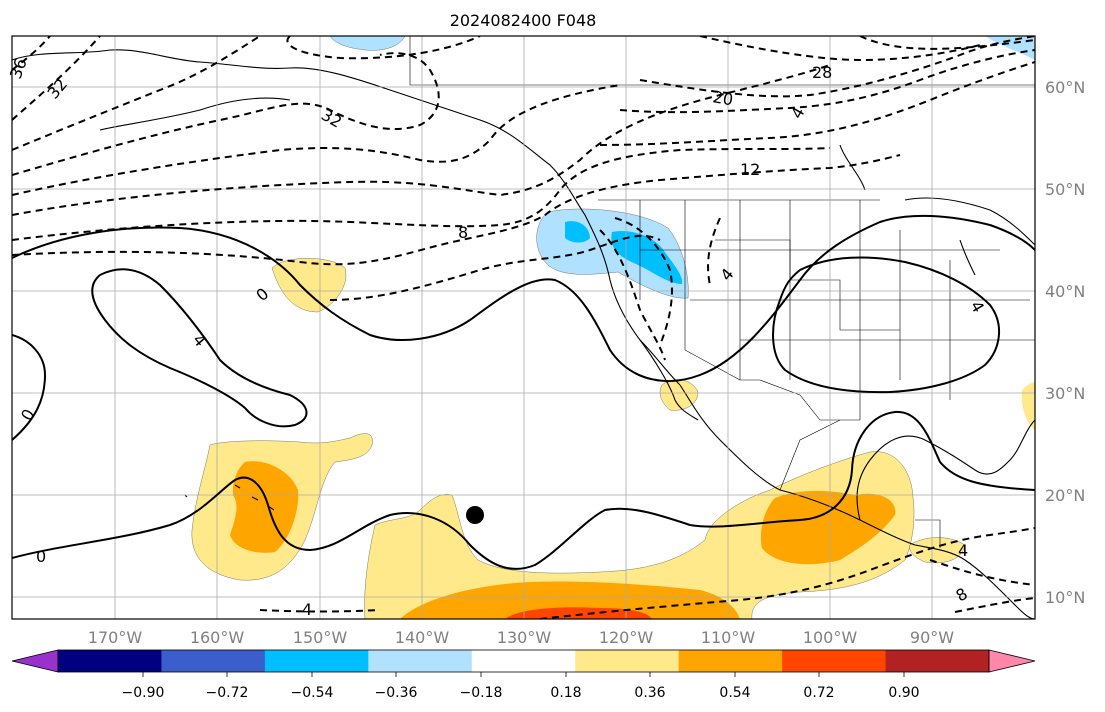 Image resolution: width=1105 pixels, height=712 pixels. What do you see at coordinates (728, 637) in the screenshot?
I see `lon-label: 110°W` at bounding box center [728, 637].